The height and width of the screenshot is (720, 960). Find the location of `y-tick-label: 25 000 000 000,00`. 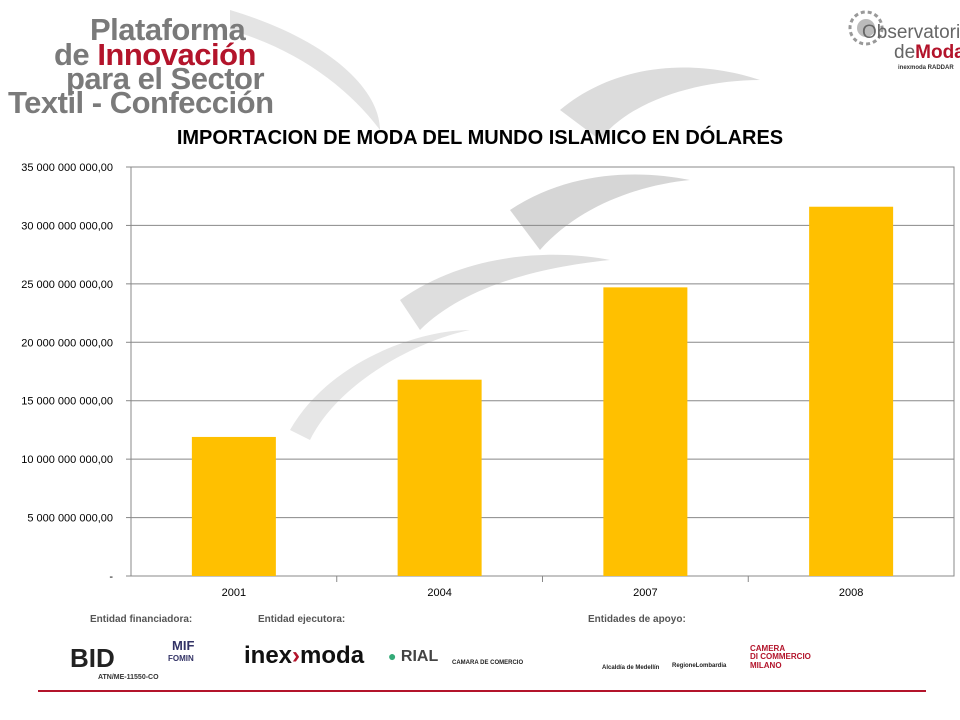

y-tick-label: 25 000 000 000,00 is located at coordinates (67, 285).